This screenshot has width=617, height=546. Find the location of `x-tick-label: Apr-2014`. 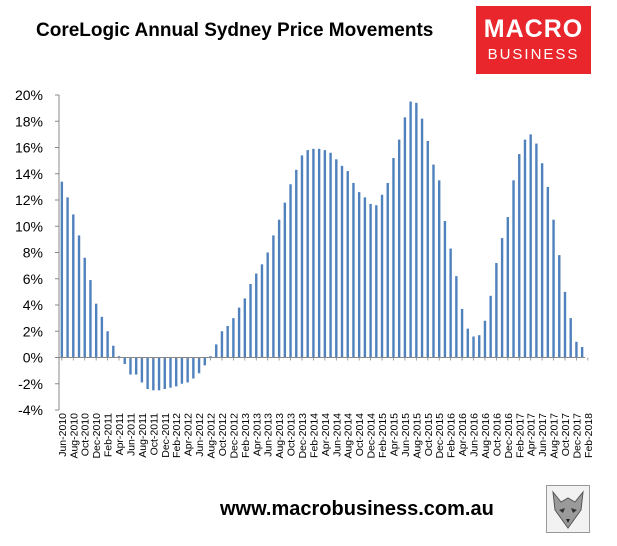

x-tick-label: Apr-2014 is located at coordinates (326, 434).